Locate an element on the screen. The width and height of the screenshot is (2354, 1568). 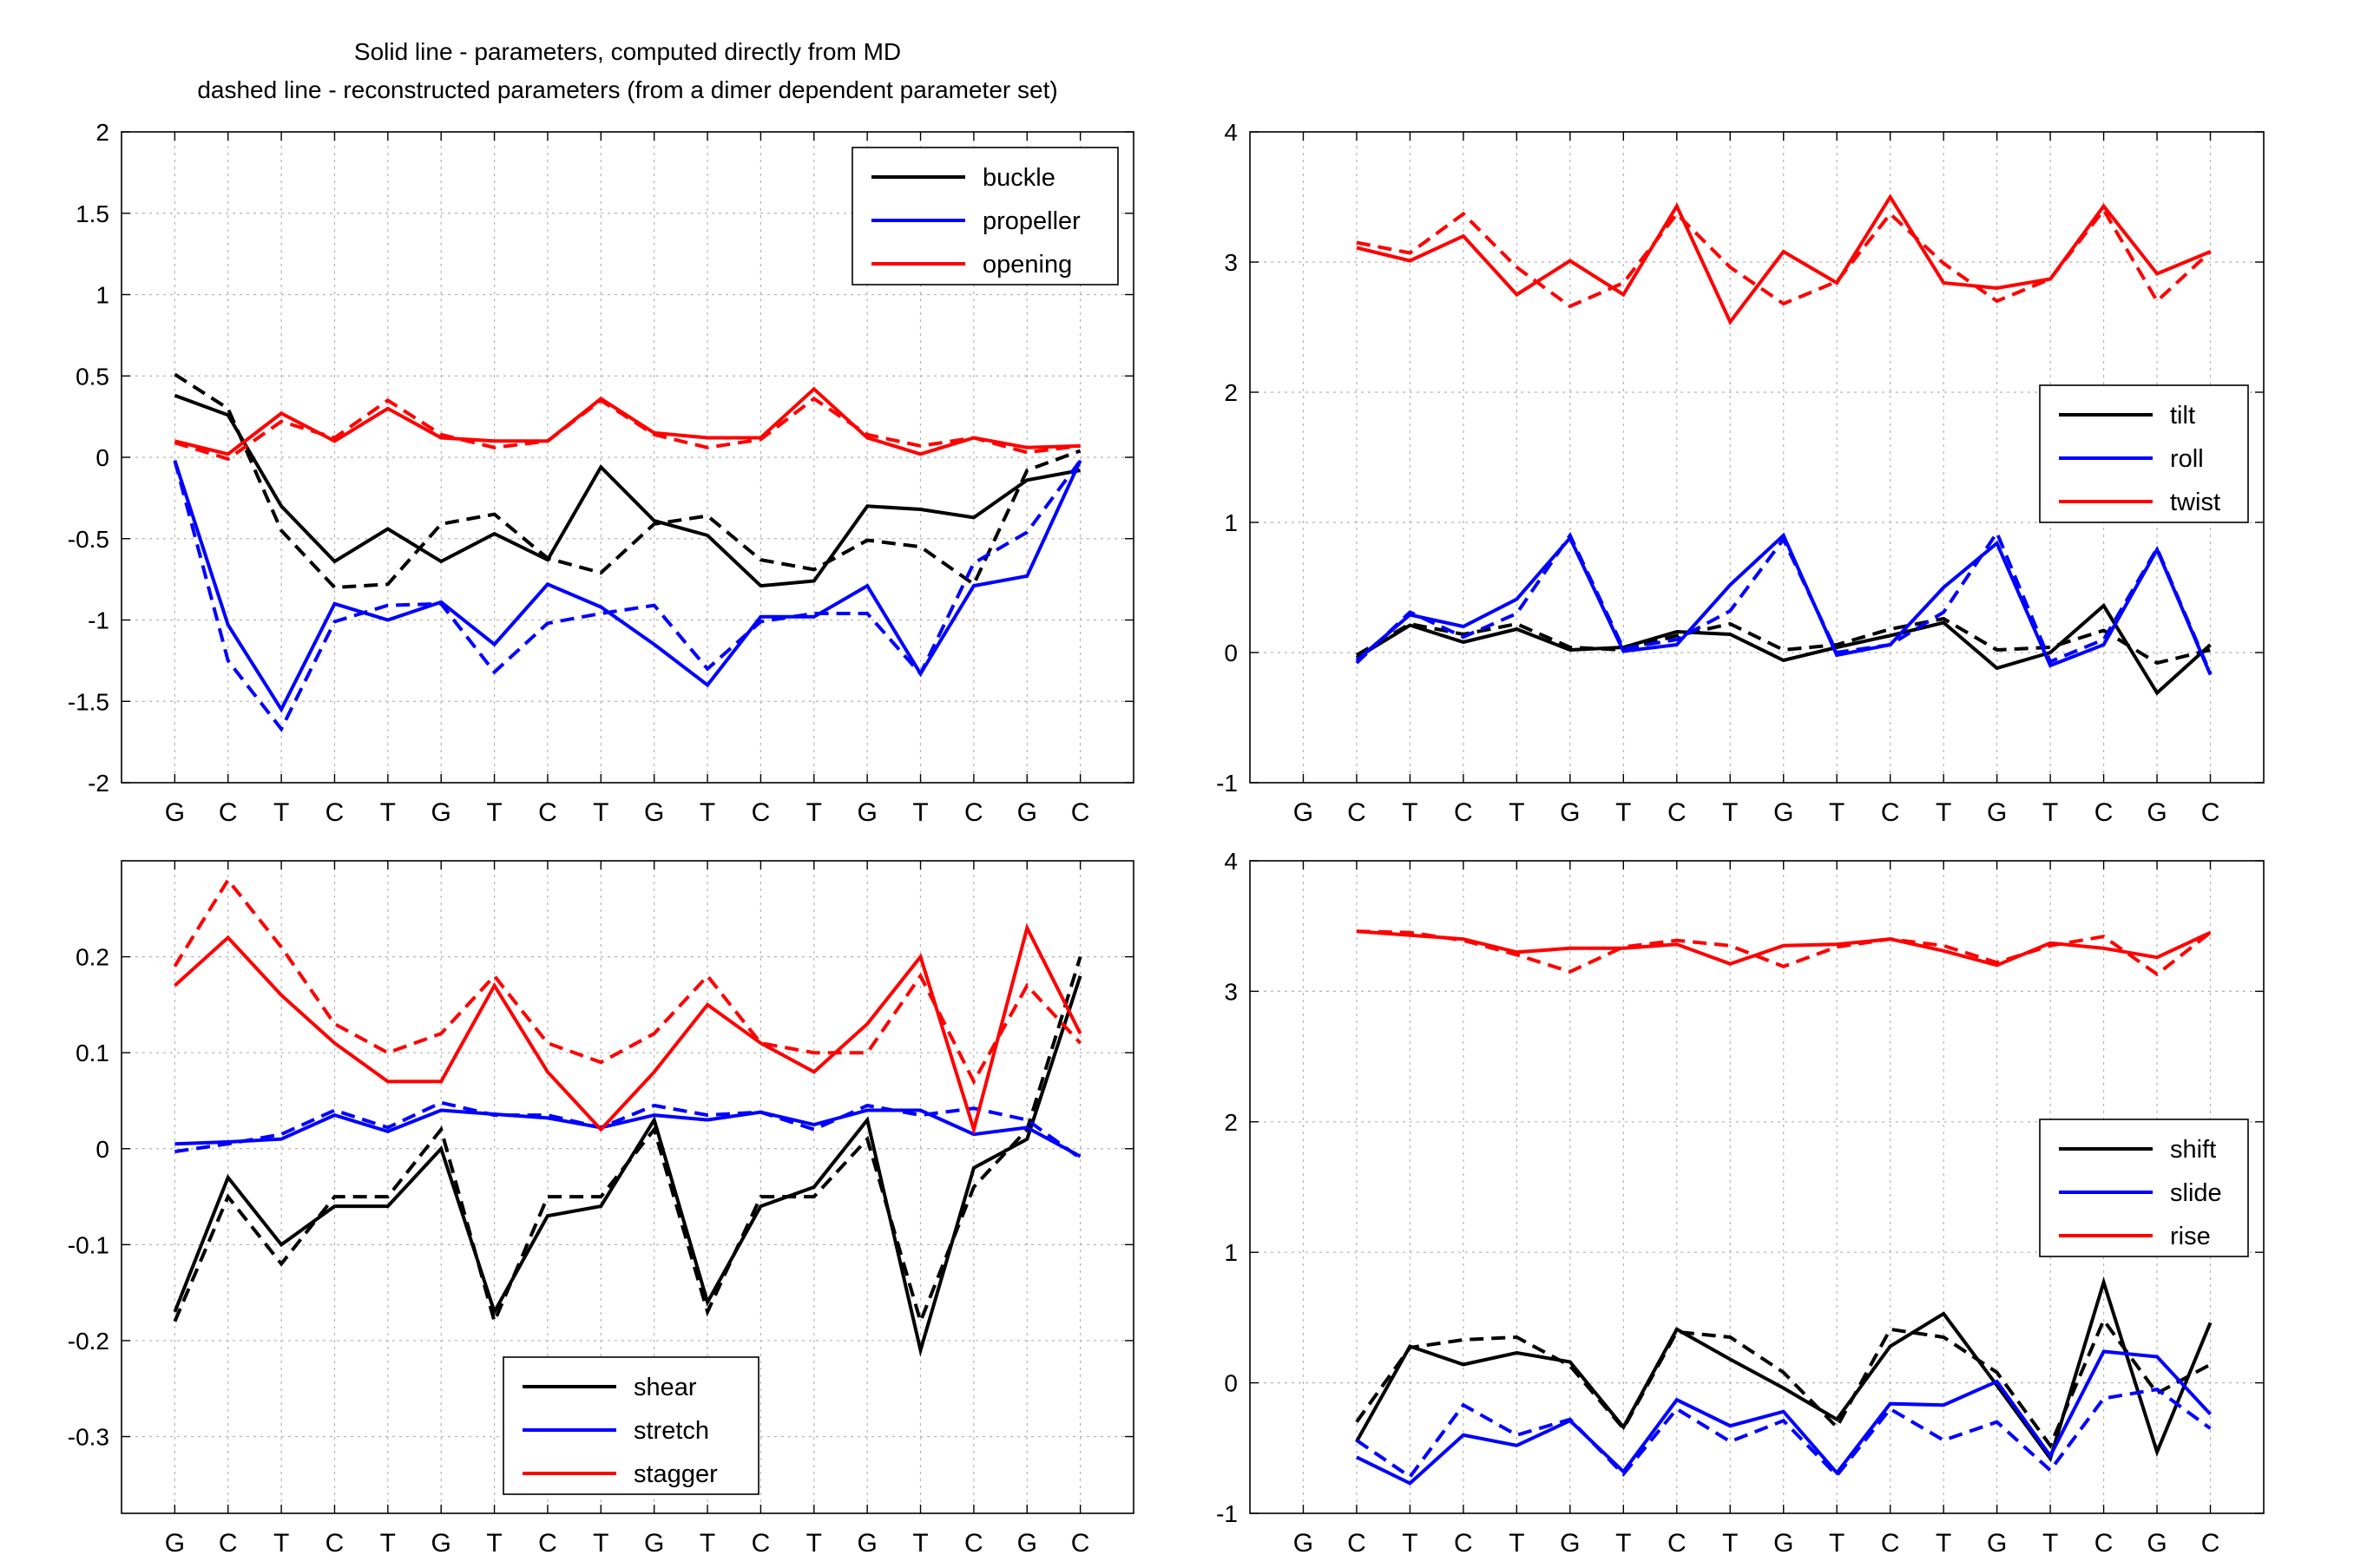
y-tick-label: 0.5 is located at coordinates (92, 376).